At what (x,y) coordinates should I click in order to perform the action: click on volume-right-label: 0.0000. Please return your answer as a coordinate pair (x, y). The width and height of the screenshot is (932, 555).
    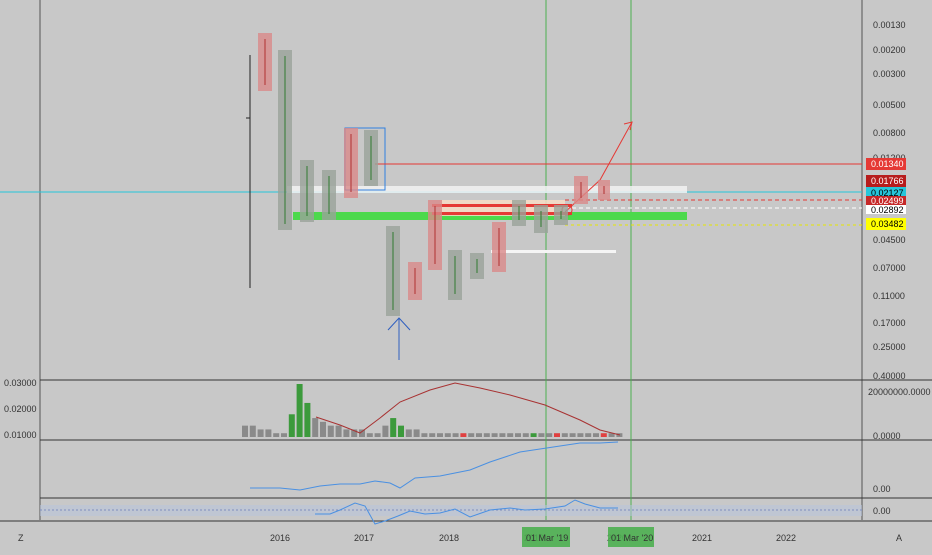
    Looking at the image, I should click on (887, 436).